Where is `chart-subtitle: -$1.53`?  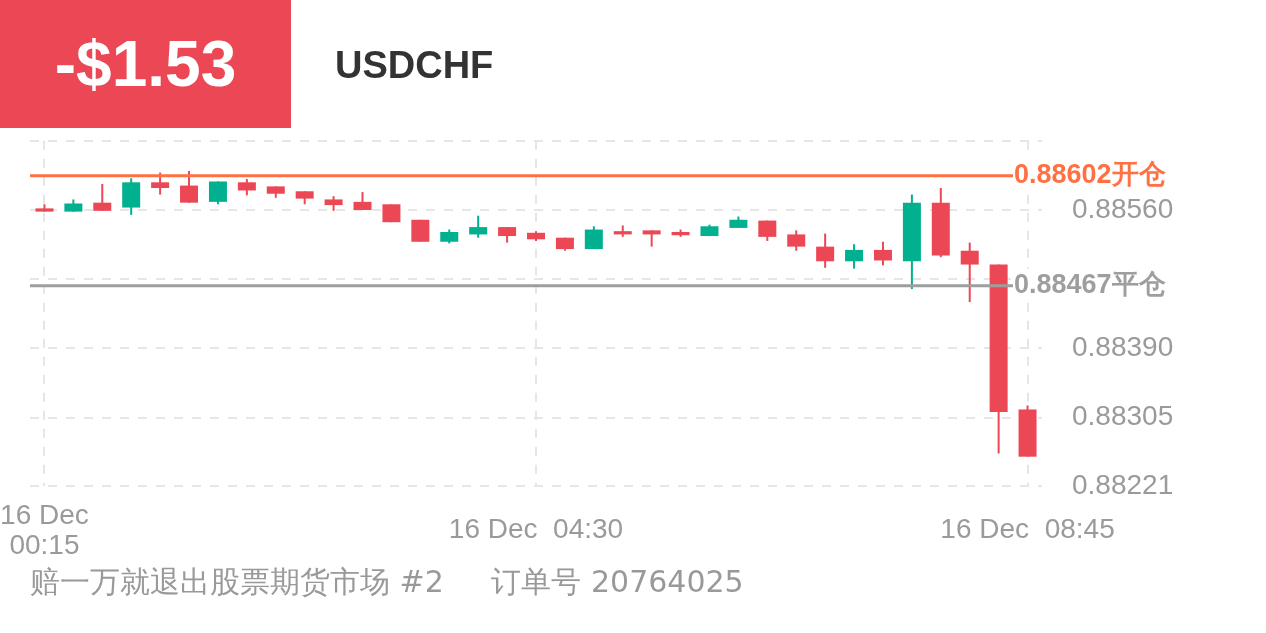
chart-subtitle: -$1.53 is located at coordinates (145, 64).